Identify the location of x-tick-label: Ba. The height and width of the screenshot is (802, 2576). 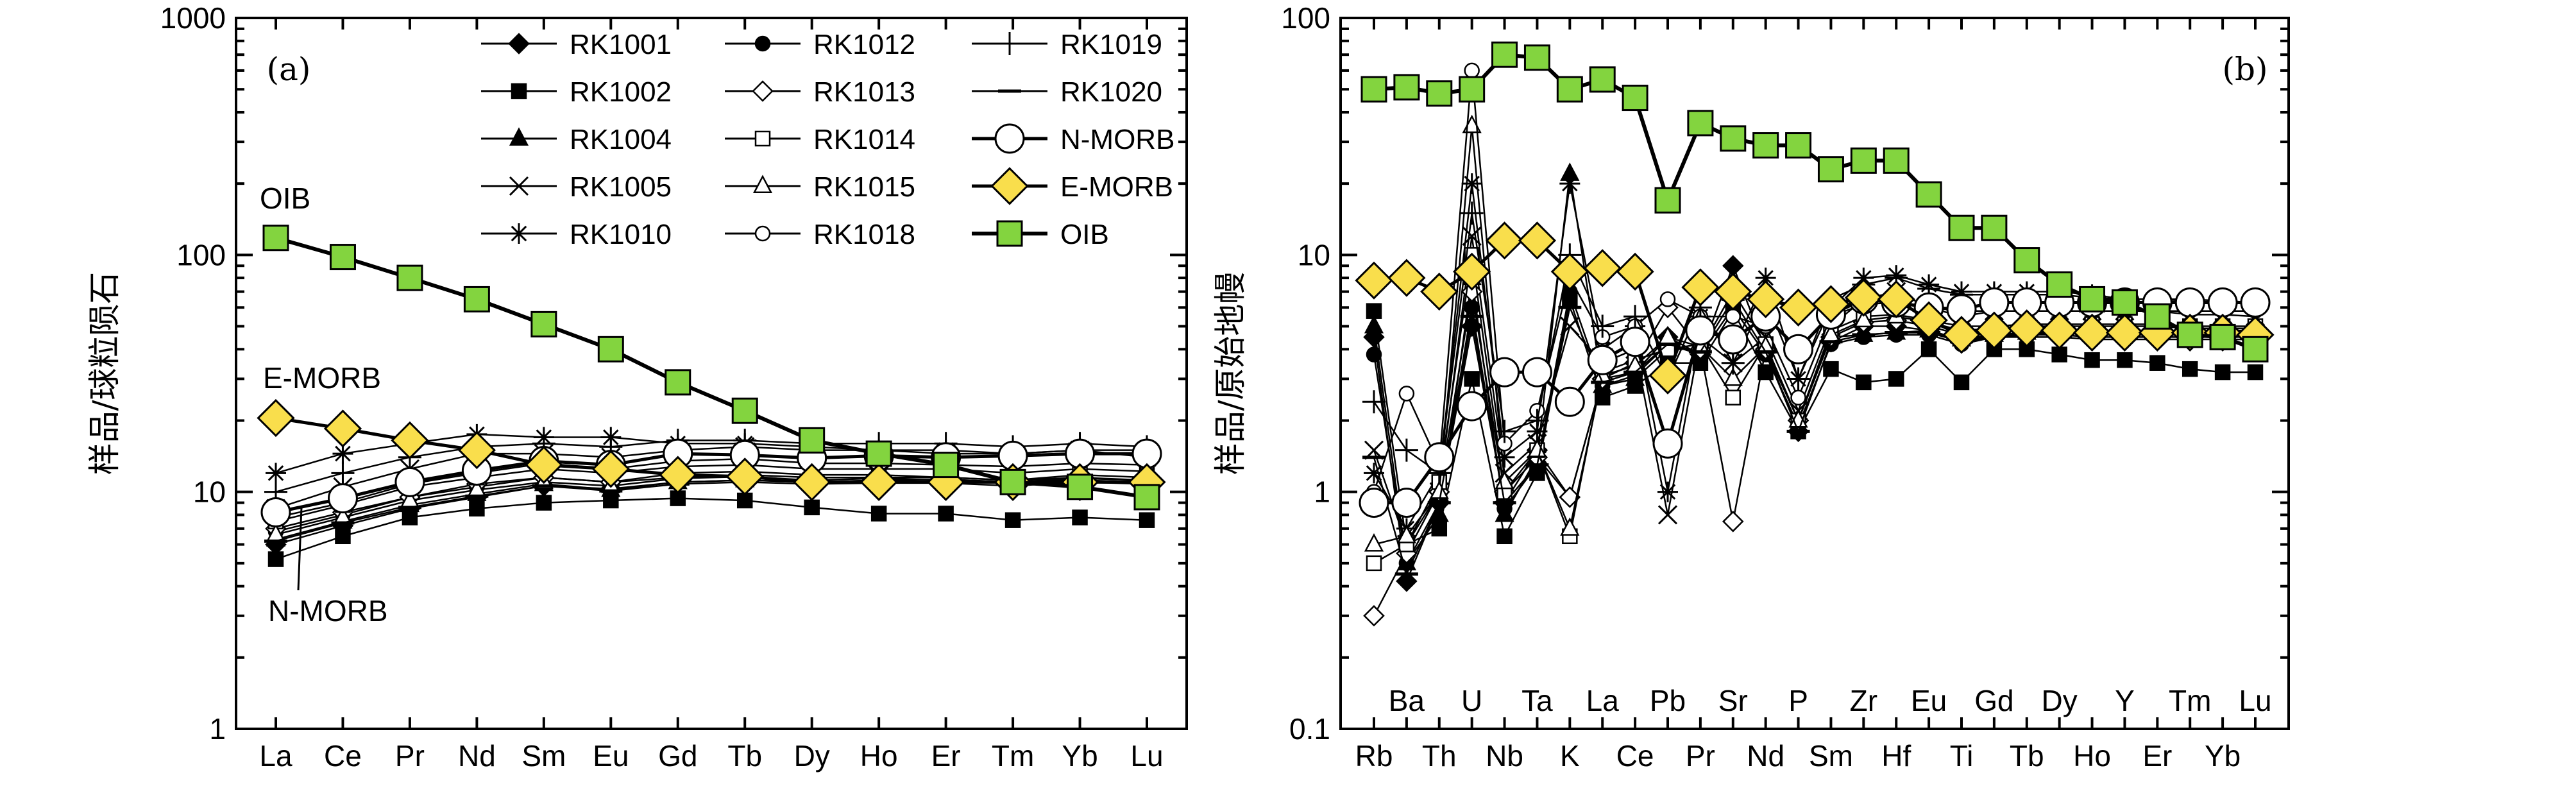
(1407, 700).